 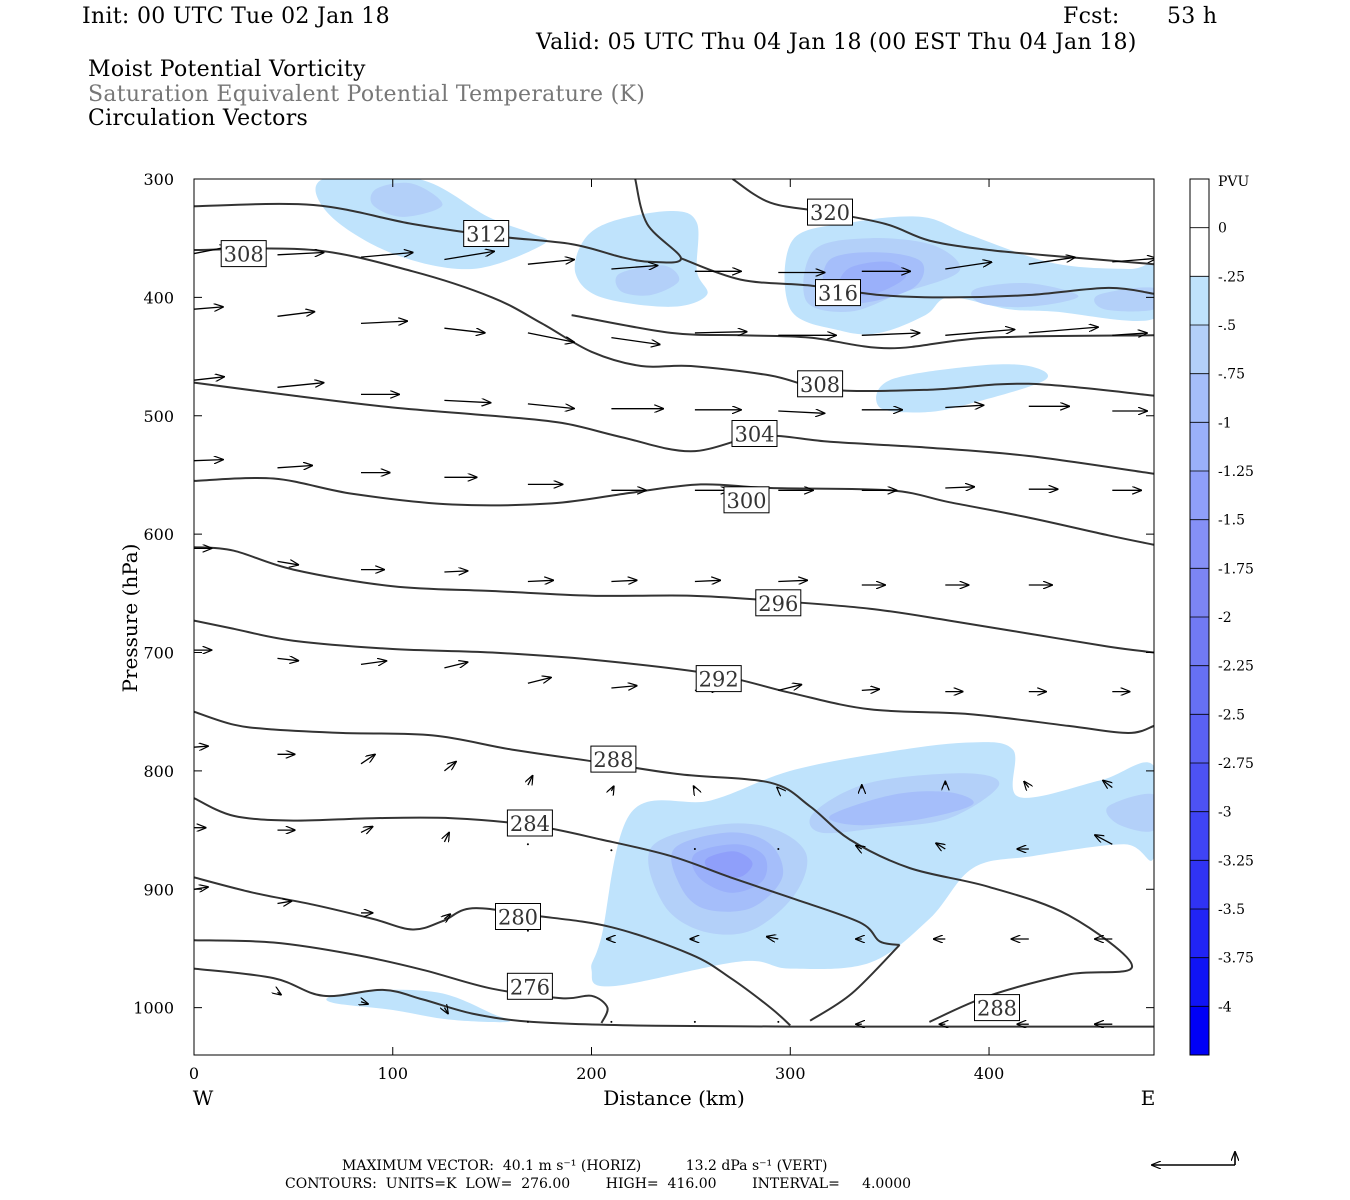 What do you see at coordinates (158, 416) in the screenshot?
I see `y-tick-label-2: 500` at bounding box center [158, 416].